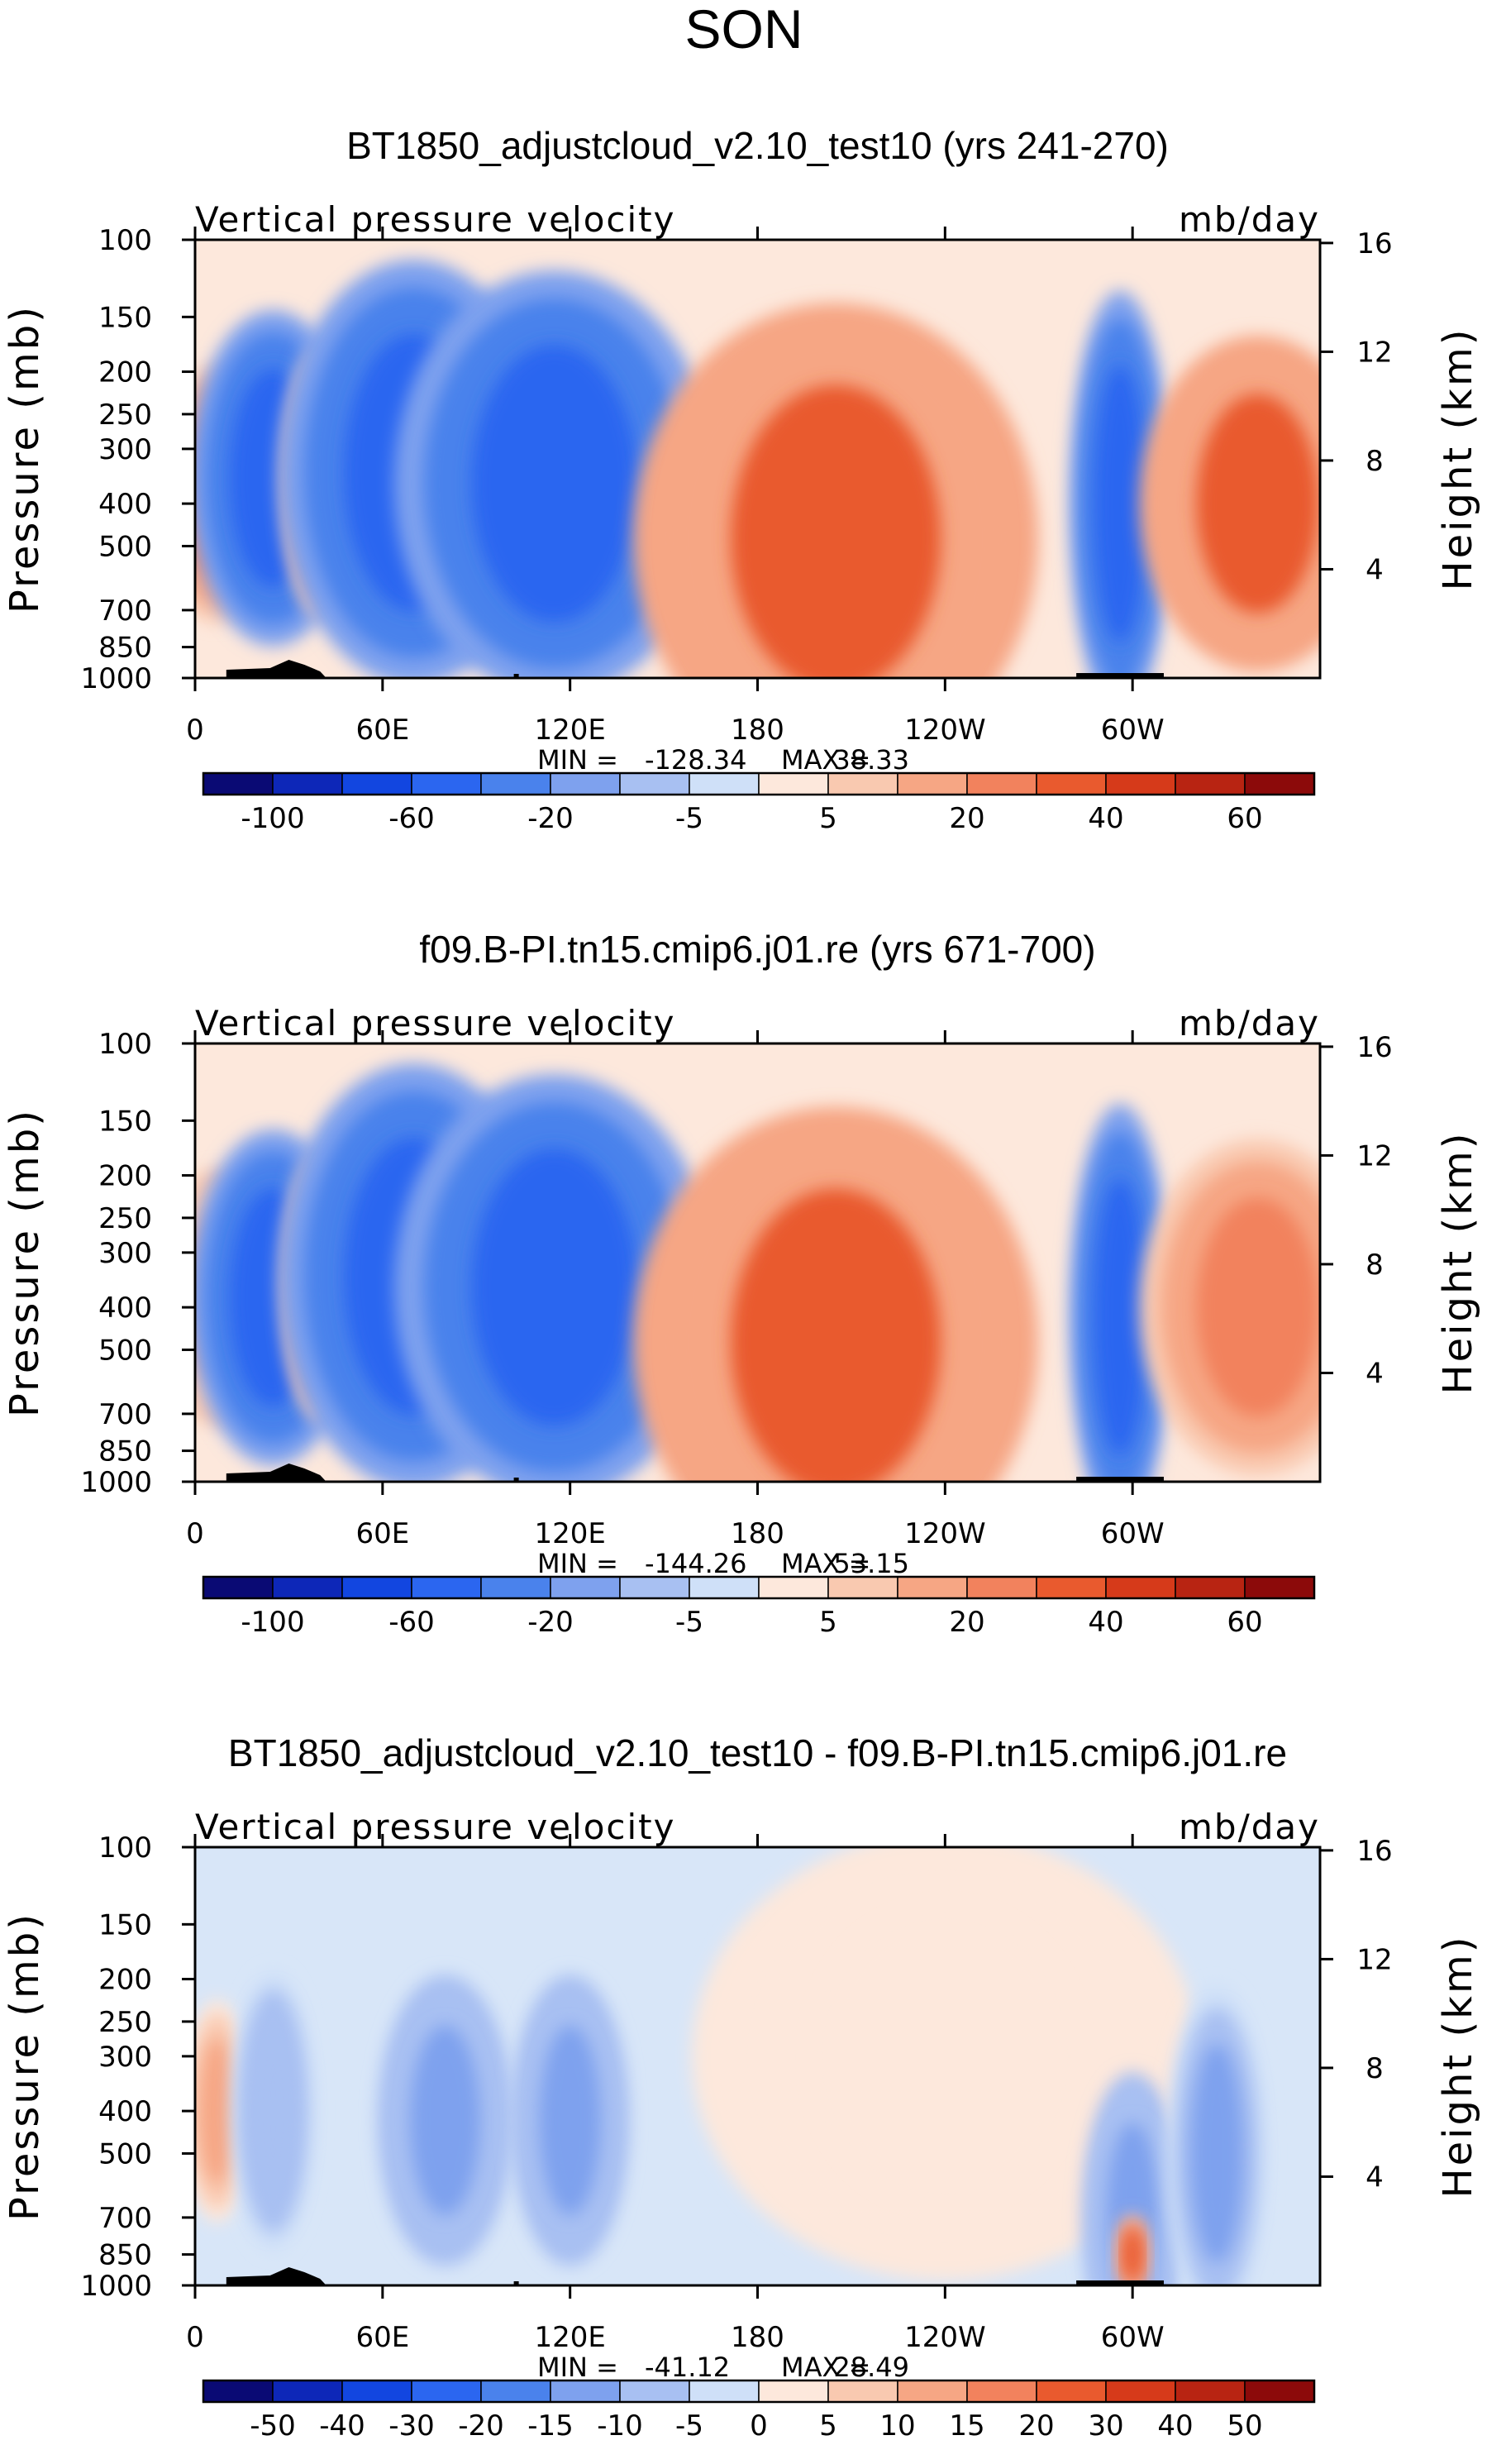  I want to click on colorbar-label: -100, so click(272, 1622).